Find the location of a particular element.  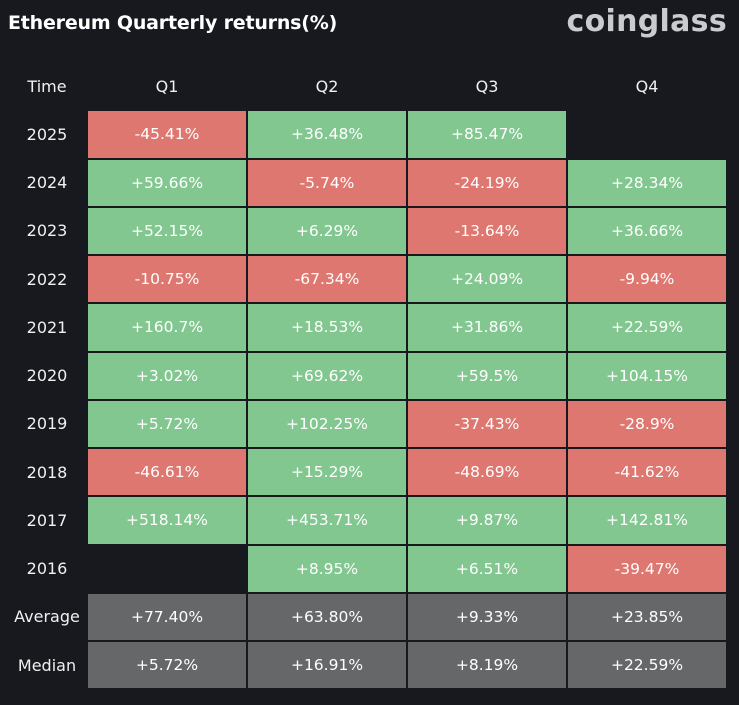

heatmap-cell: -9.94% is located at coordinates (647, 279).